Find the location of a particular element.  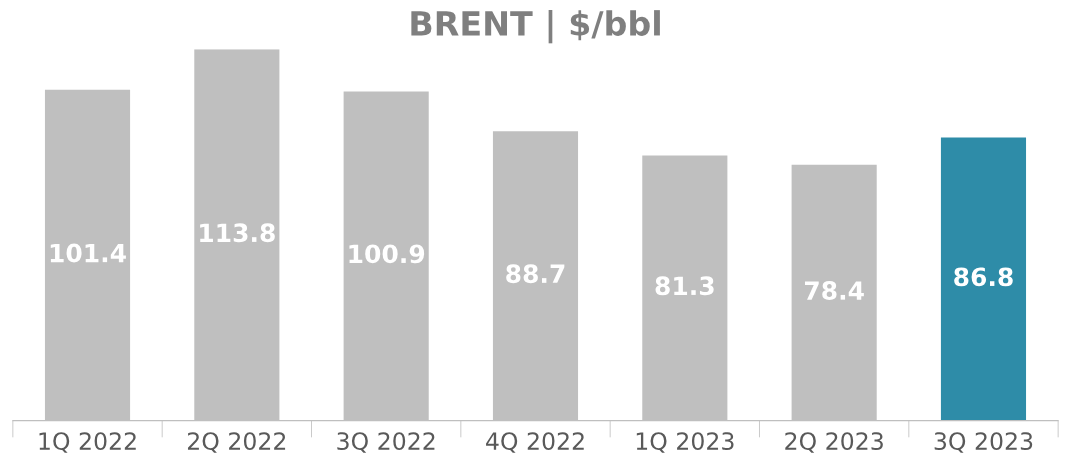

data-label: 86.8 is located at coordinates (983, 277).